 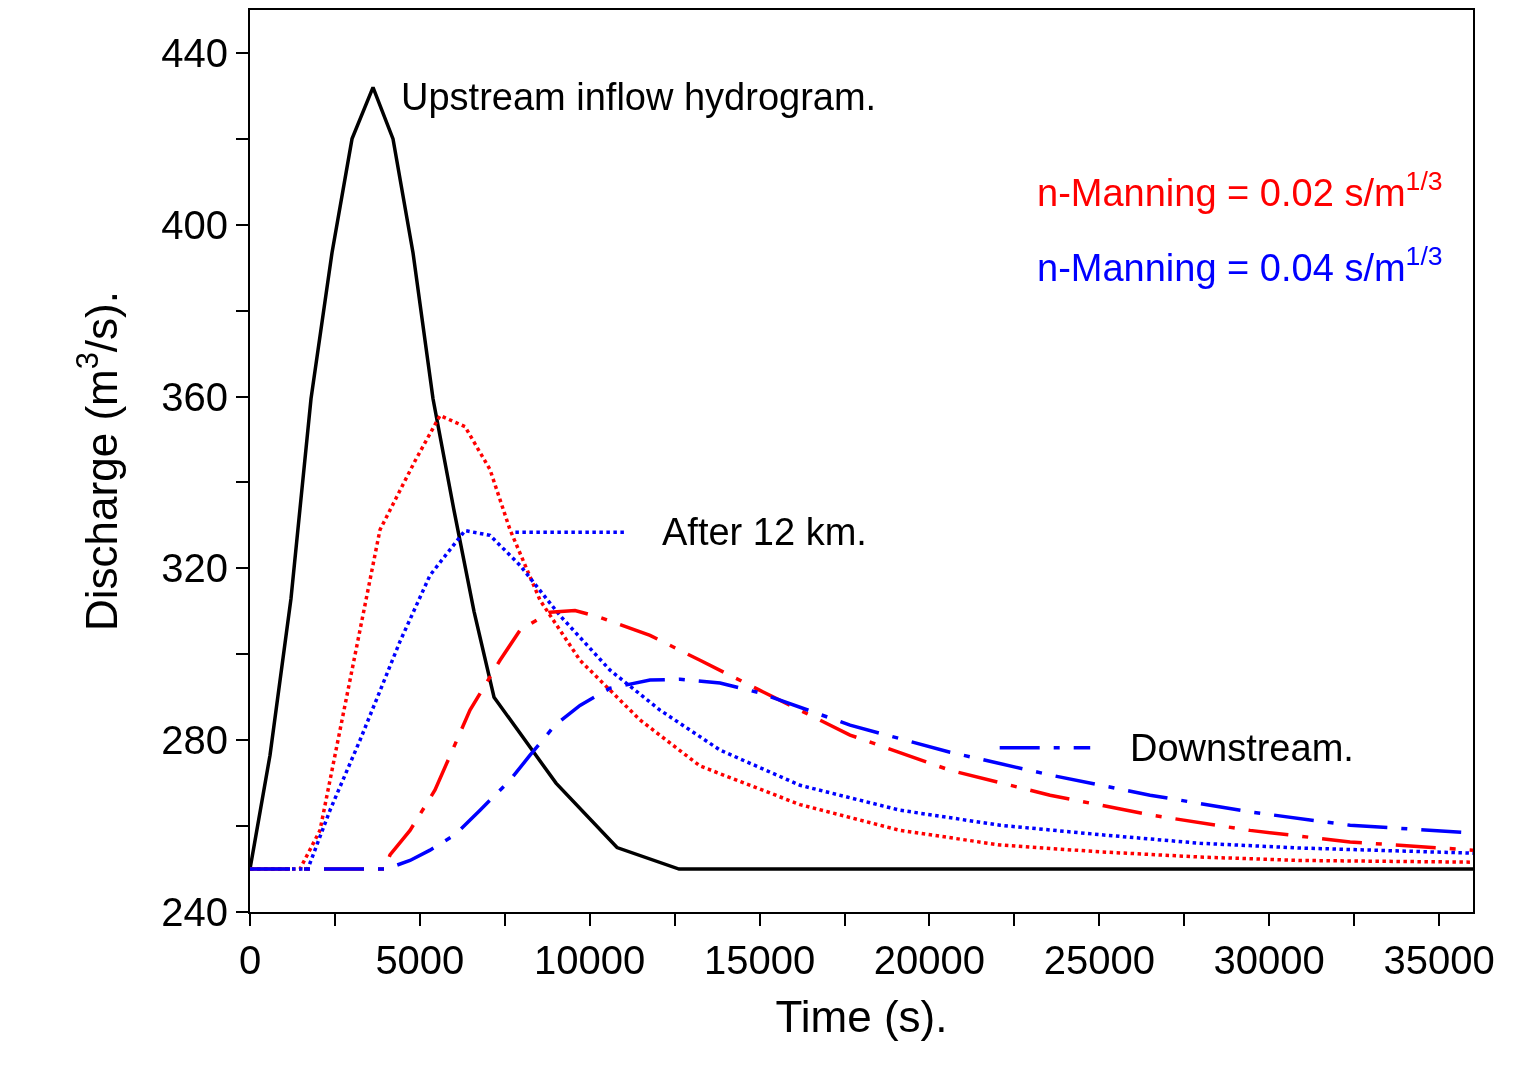 I want to click on annotation: n-Manning = 0.04 s/m$^{1/3}$, so click(x=1240, y=265).